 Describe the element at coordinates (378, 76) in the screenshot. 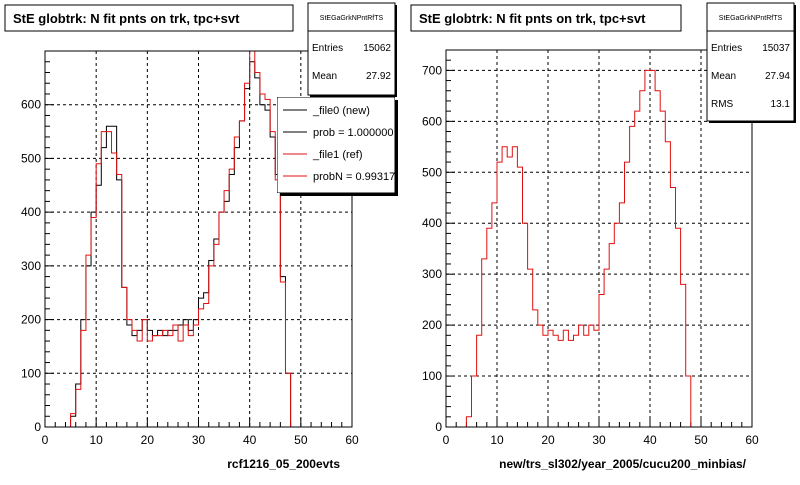

I see `stats-value: 27.92` at that location.